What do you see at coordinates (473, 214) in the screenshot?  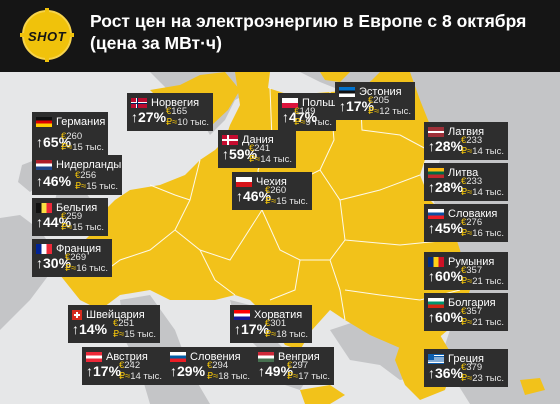 I see `country-name: Словакия` at bounding box center [473, 214].